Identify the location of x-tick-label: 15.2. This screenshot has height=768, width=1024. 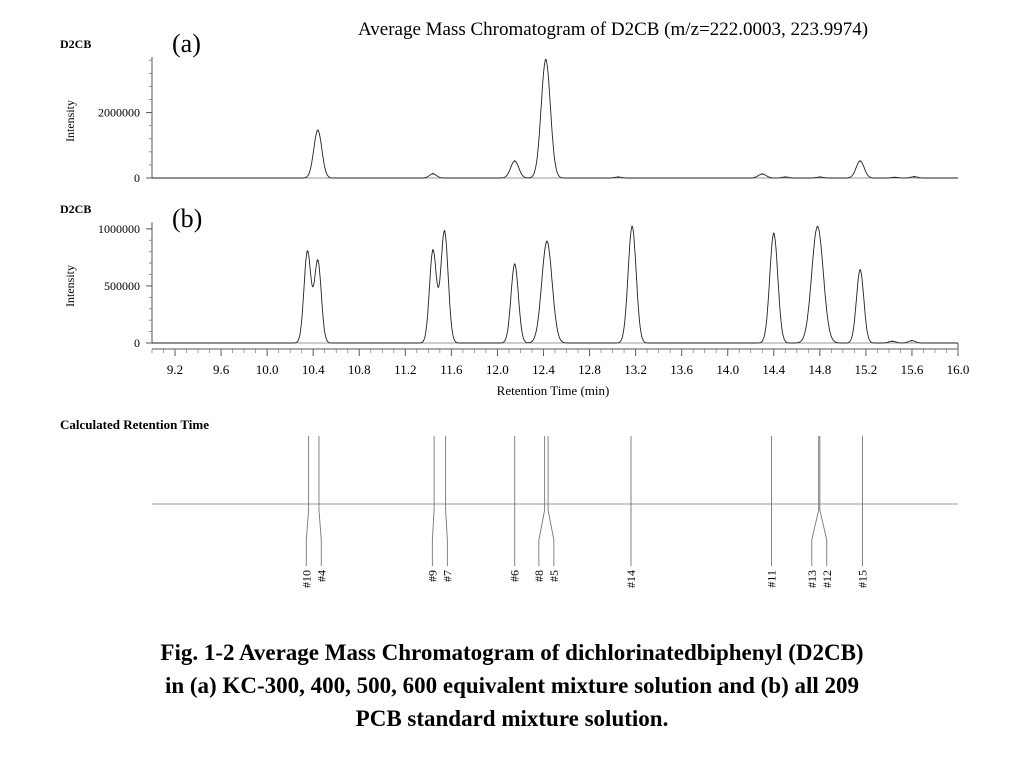
(866, 369).